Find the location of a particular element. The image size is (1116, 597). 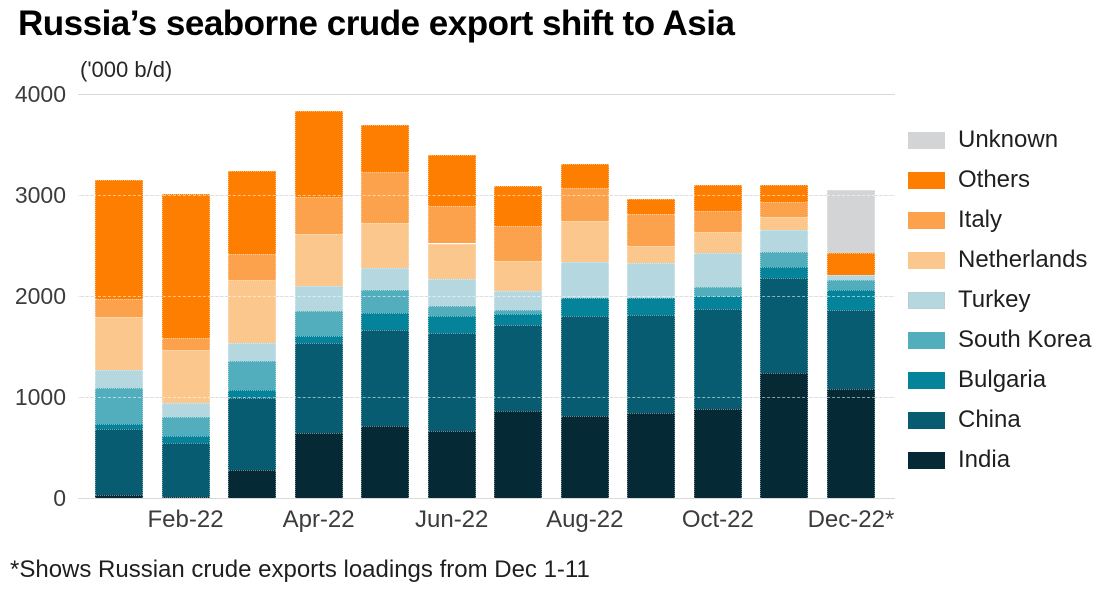

bar-segment-sep-22-others is located at coordinates (651, 206).